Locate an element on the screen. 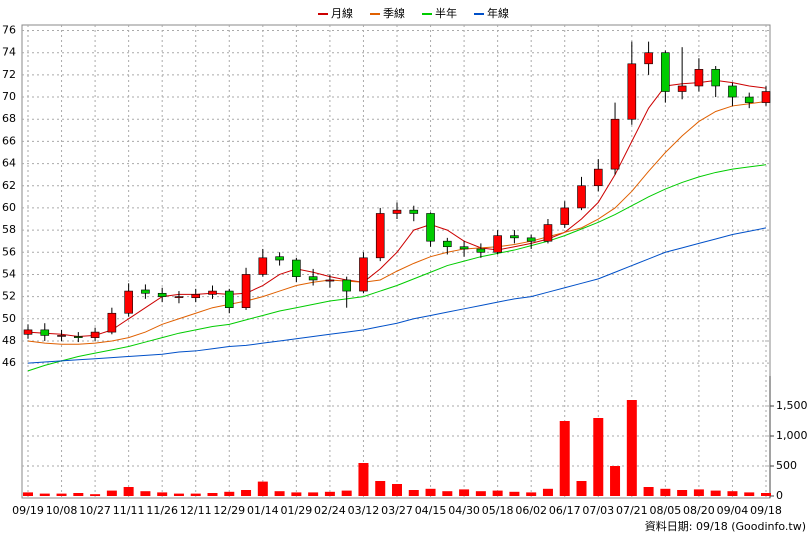  y-tick-label: 66 is located at coordinates (9, 140).